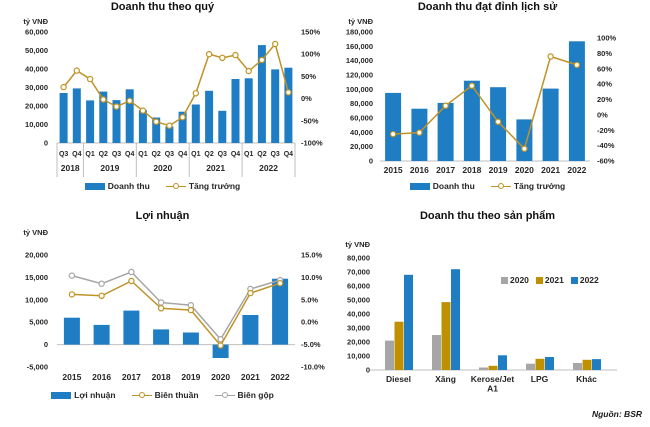  I want to click on chart-title-annual-revenue: Doanh thu đạt đỉnh lịch sử, so click(487, 7).